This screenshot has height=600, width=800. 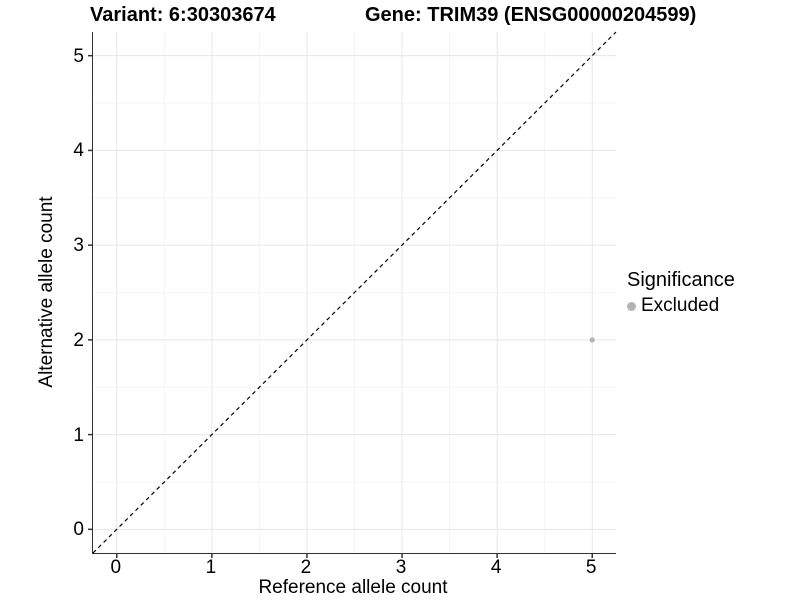 What do you see at coordinates (681, 280) in the screenshot?
I see `legend-title: Significance` at bounding box center [681, 280].